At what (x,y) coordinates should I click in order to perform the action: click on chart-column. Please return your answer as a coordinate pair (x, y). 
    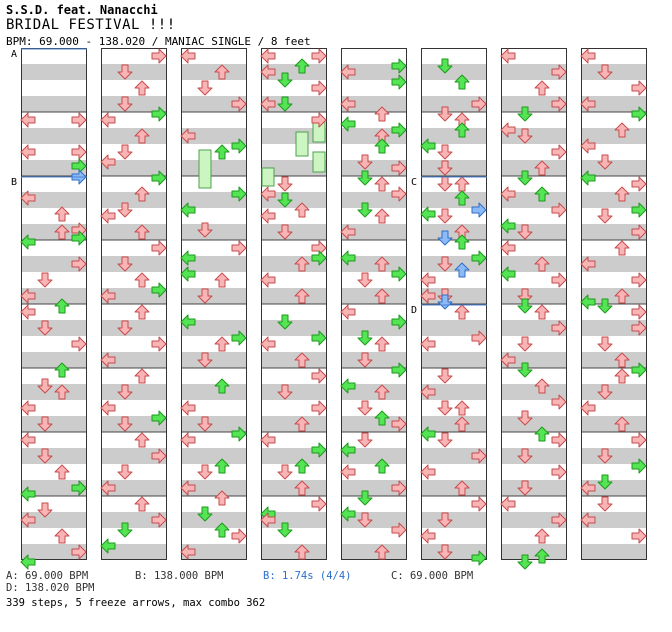
    Looking at the image, I should click on (534, 304).